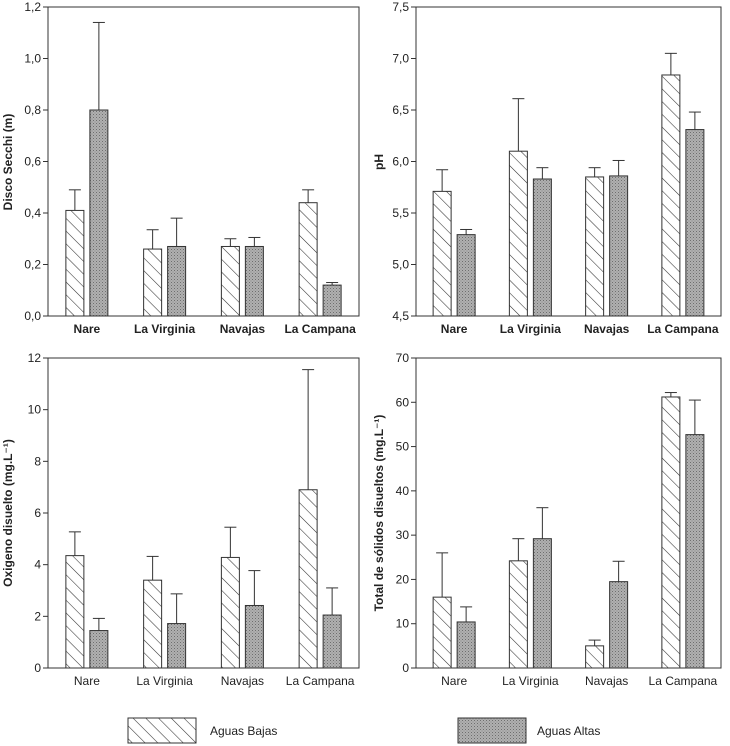 The image size is (730, 746). What do you see at coordinates (403, 358) in the screenshot?
I see `y-tick-label: 70` at bounding box center [403, 358].